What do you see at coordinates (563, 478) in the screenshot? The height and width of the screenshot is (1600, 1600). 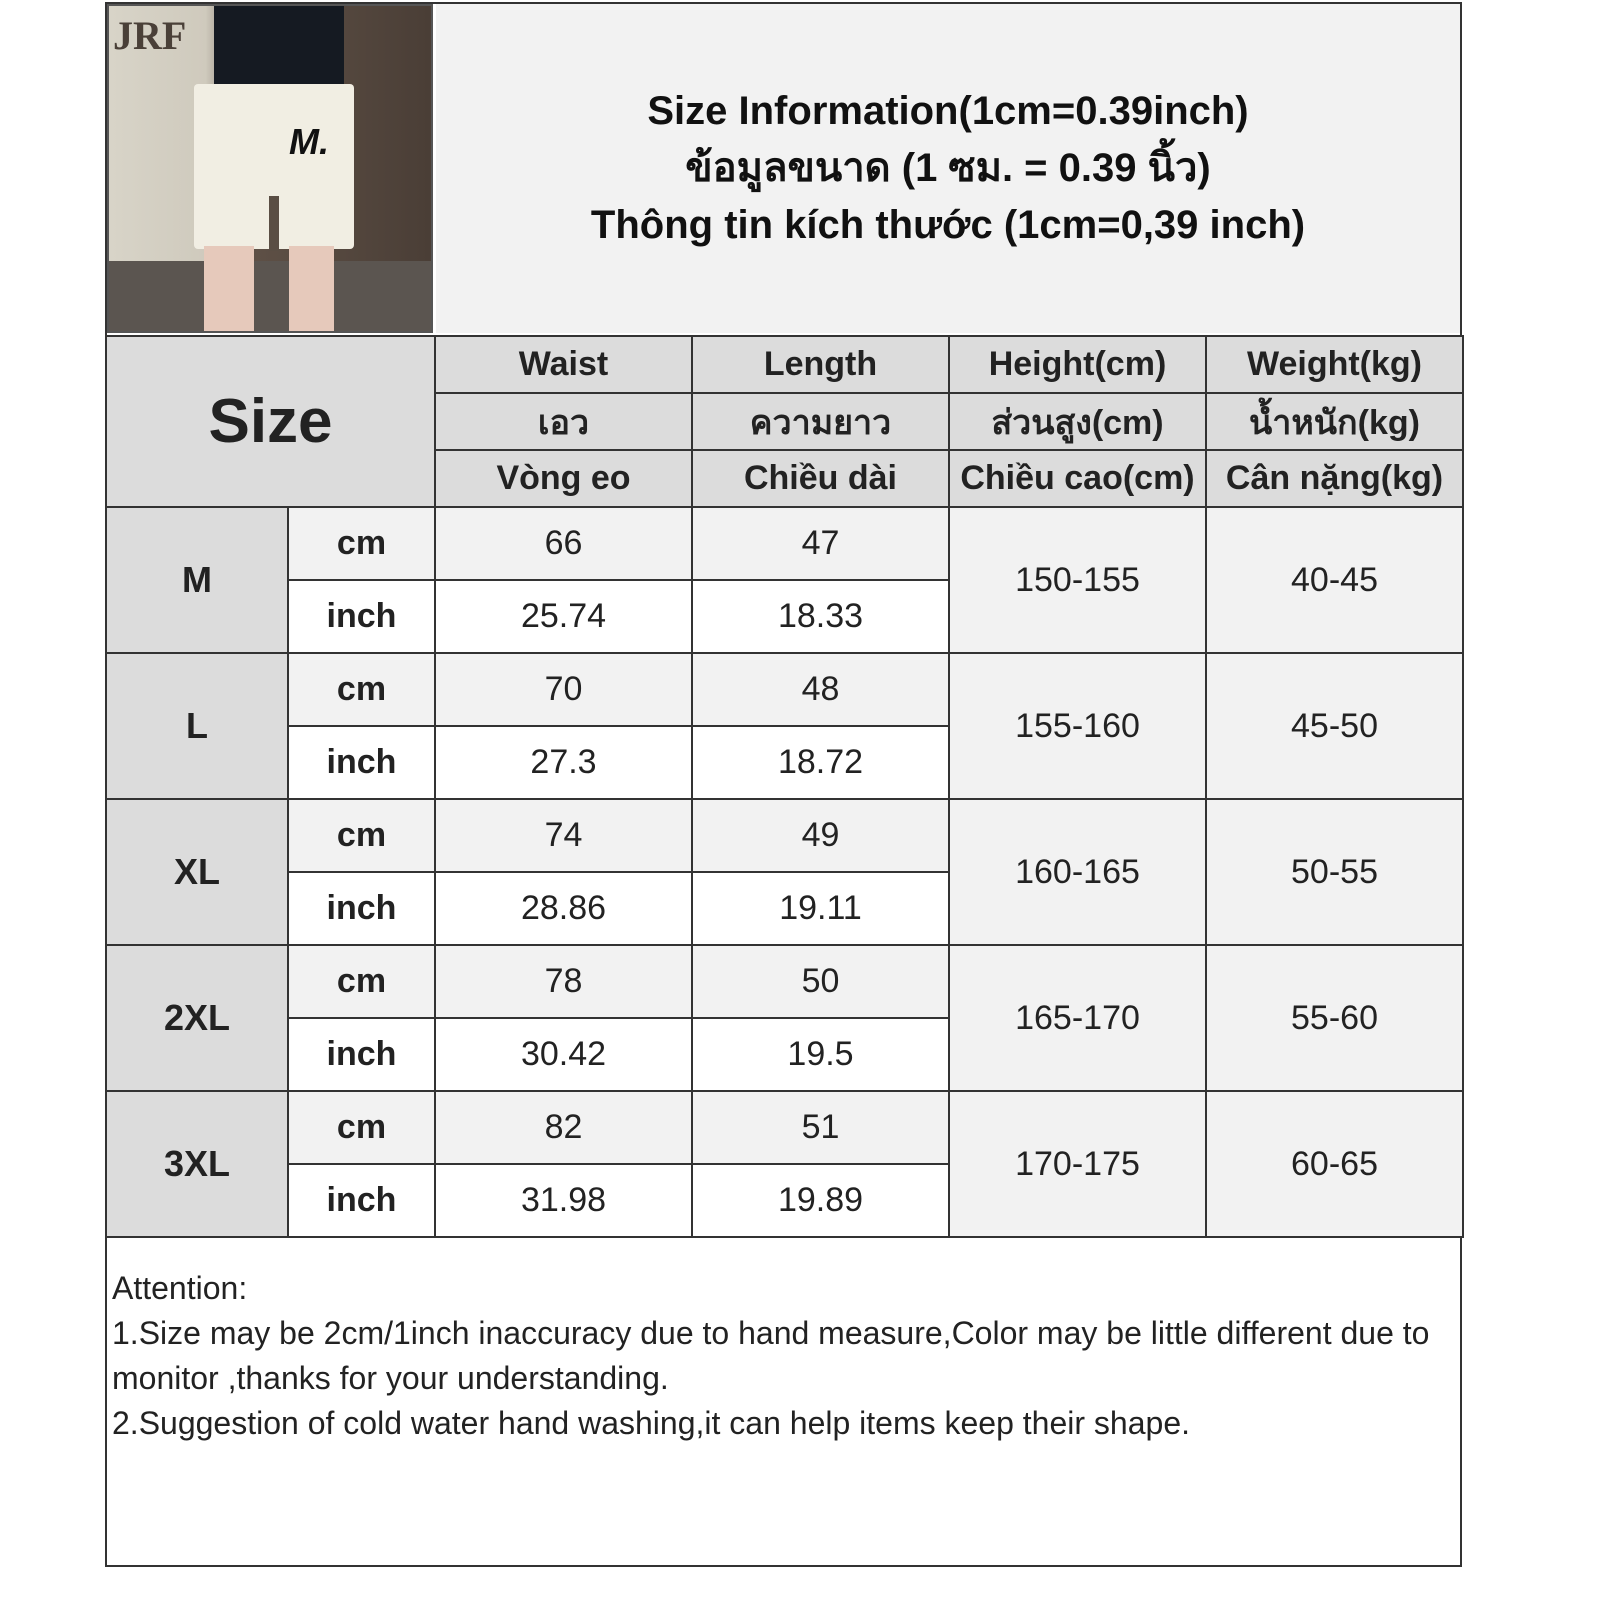 I see `col-header-waist-vi: Vòng eo` at bounding box center [563, 478].